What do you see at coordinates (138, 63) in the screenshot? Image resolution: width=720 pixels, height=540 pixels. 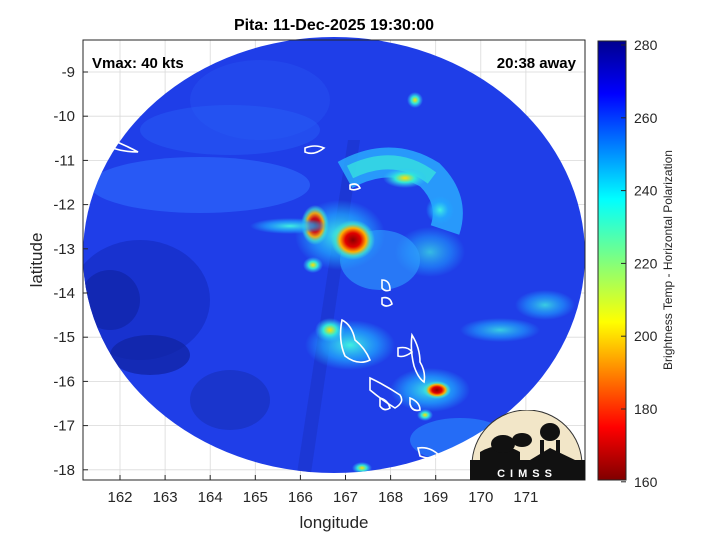 I see `vmax-label: Vmax: 40 kts` at bounding box center [138, 63].